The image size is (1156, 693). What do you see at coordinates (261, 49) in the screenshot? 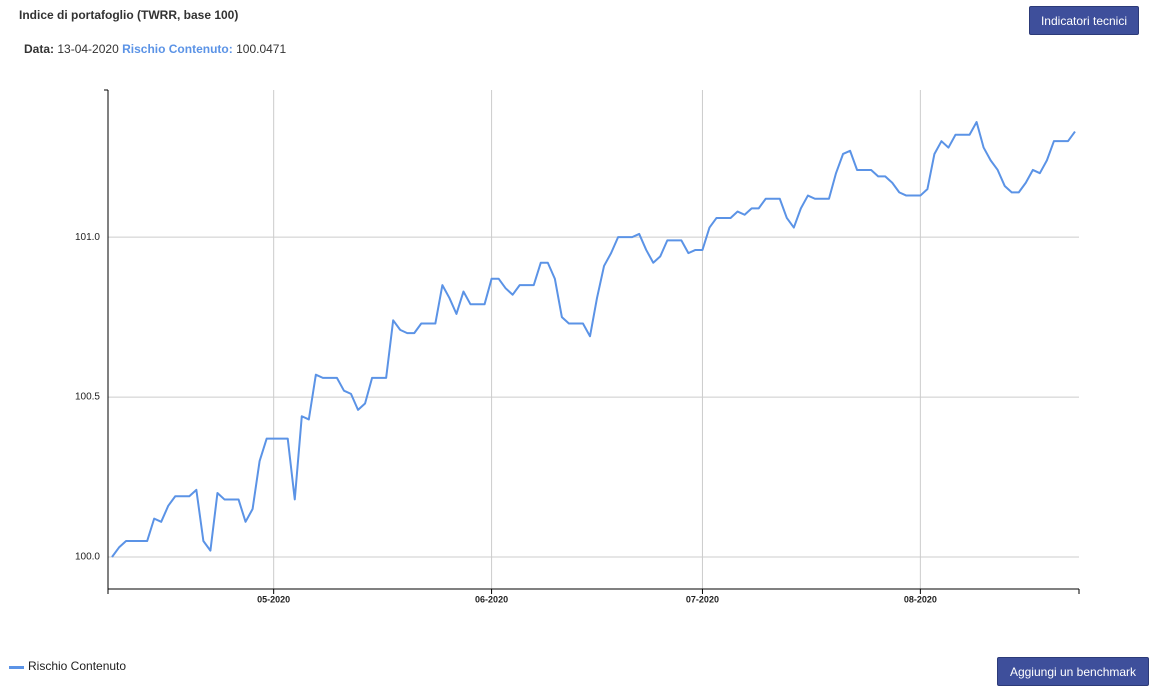
I see `series-value: 100.0471` at bounding box center [261, 49].